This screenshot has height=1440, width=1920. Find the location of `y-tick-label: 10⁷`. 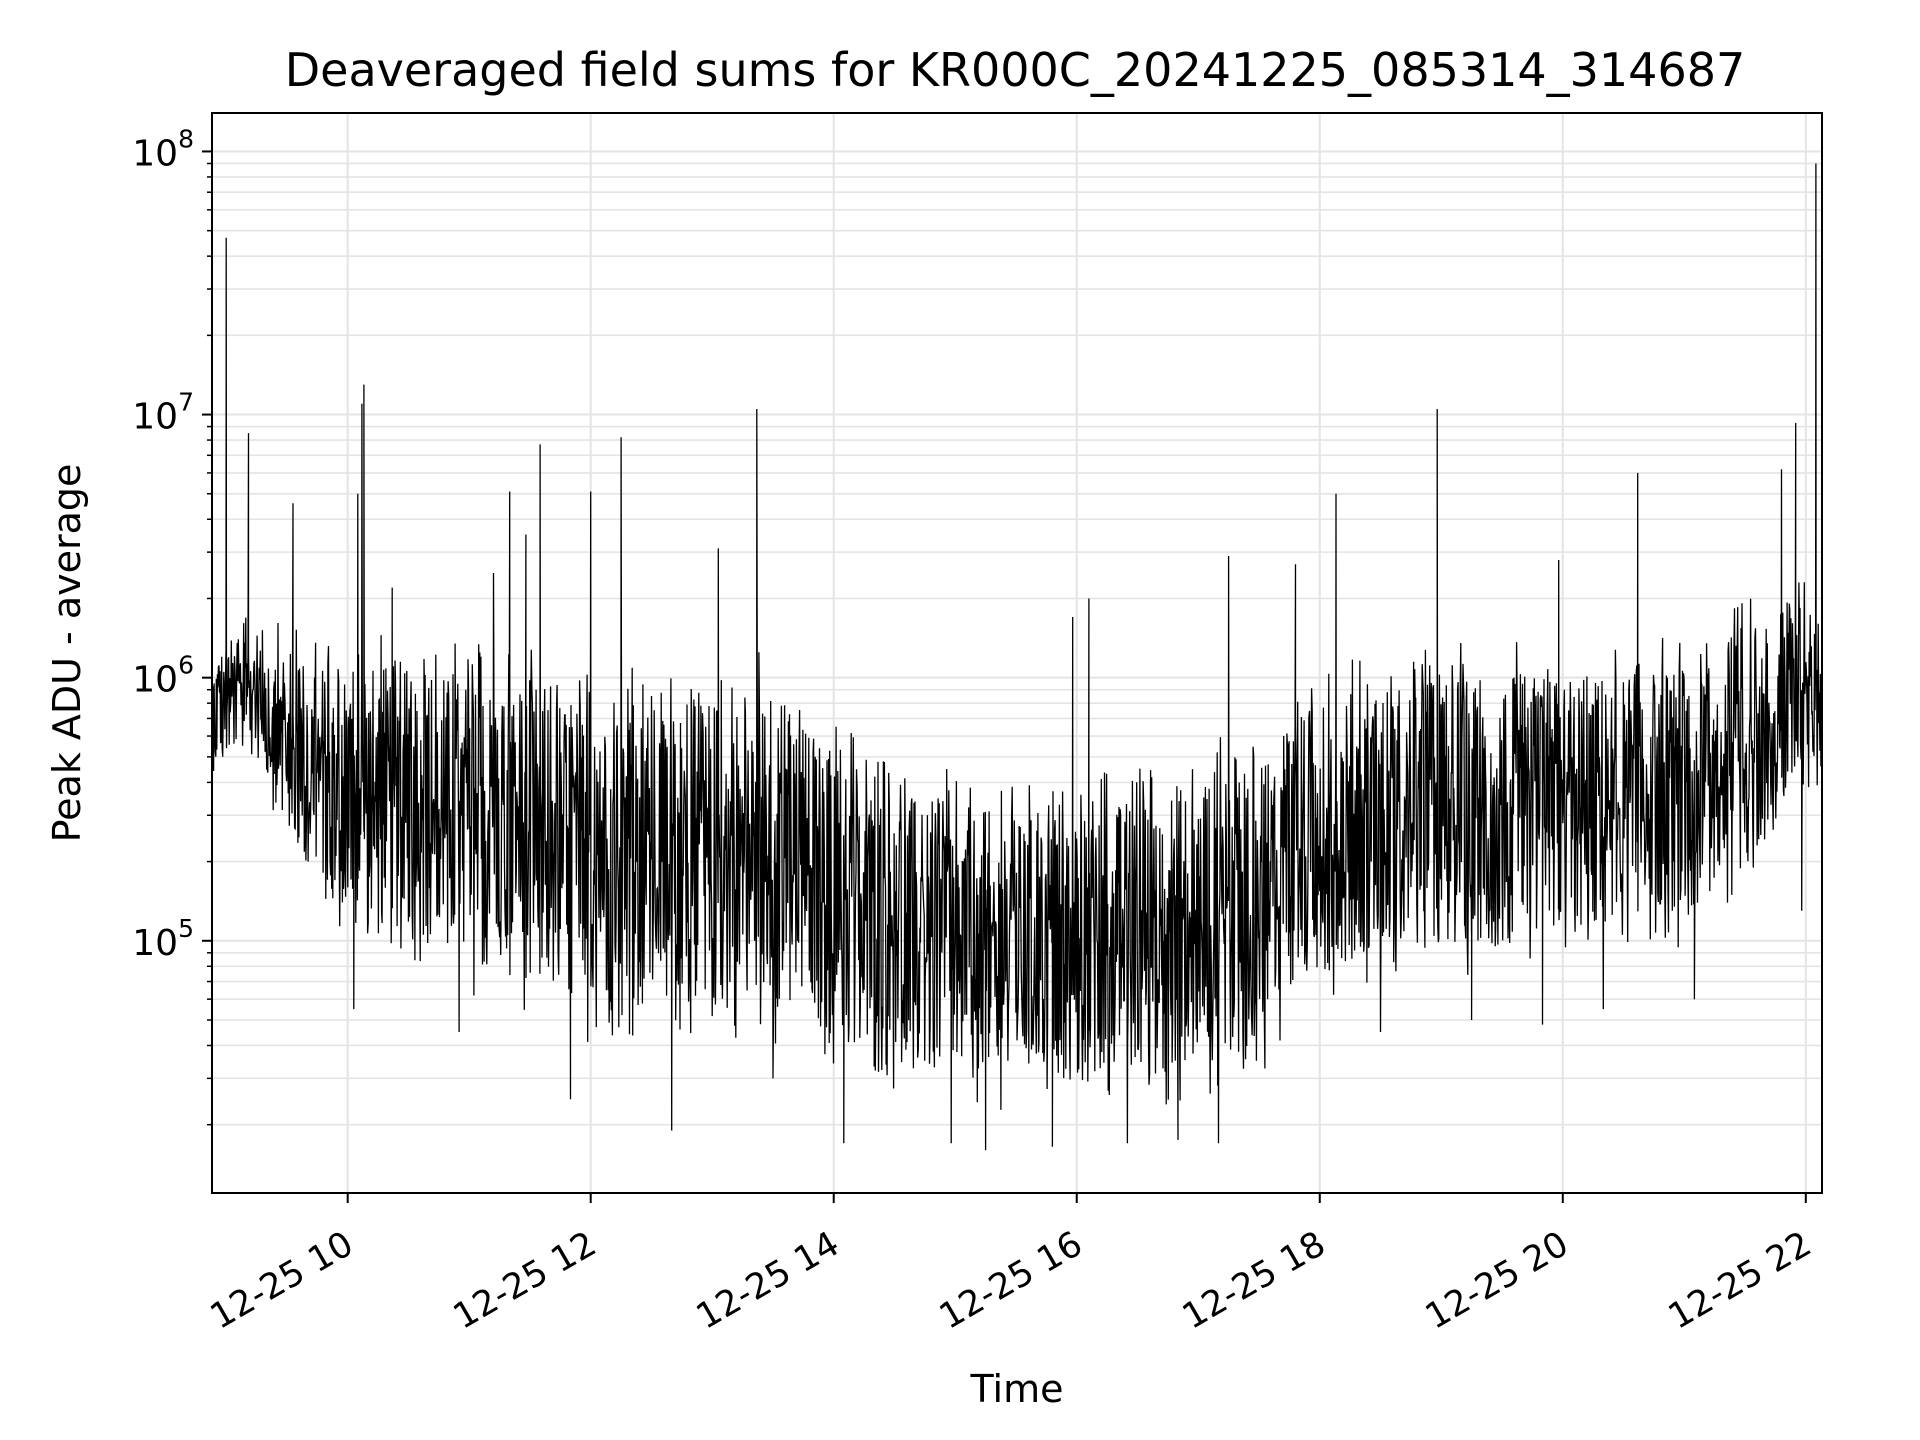

y-tick-label: 10⁷ is located at coordinates (163, 413).